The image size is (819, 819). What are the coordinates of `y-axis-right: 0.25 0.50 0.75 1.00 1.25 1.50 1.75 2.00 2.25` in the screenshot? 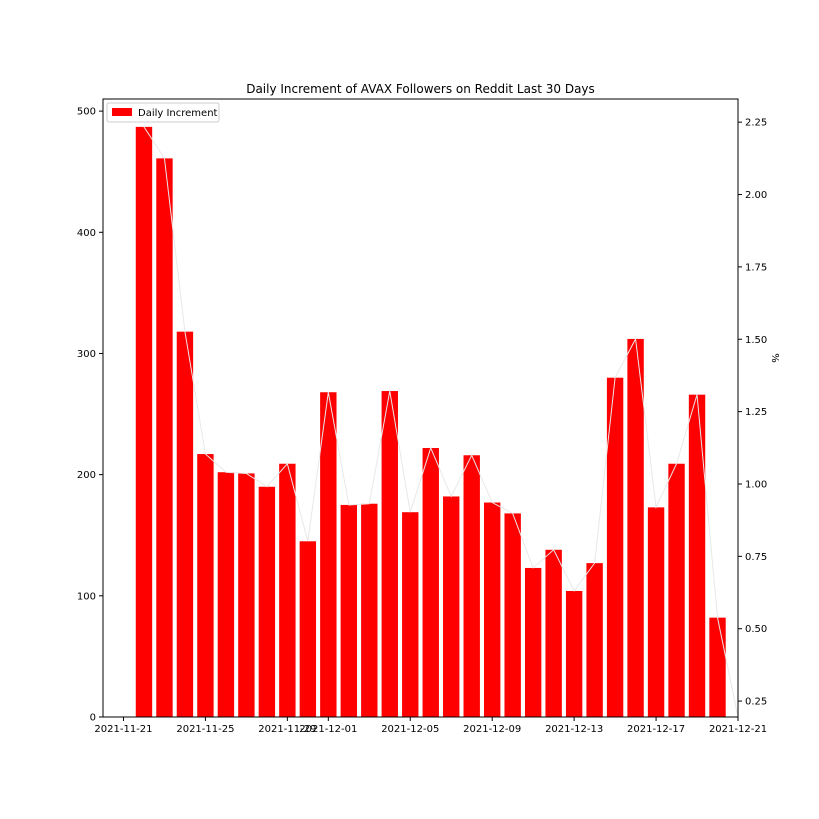 It's located at (752, 413).